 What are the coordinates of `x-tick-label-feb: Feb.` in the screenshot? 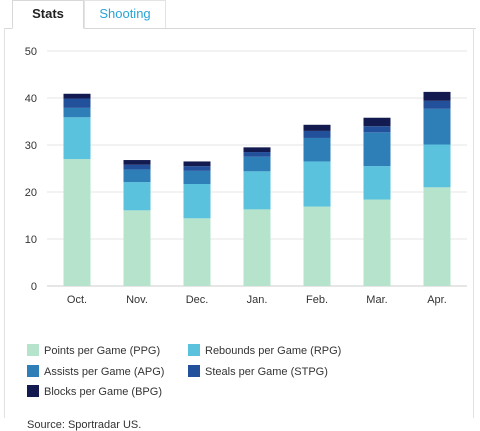 It's located at (317, 300).